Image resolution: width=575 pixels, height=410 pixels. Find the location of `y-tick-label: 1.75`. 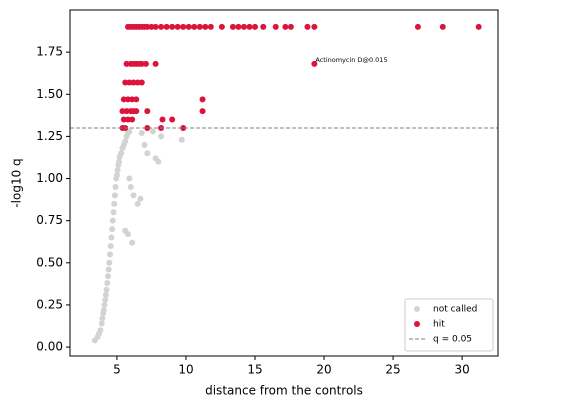

y-tick-label: 1.75 is located at coordinates (49, 52).